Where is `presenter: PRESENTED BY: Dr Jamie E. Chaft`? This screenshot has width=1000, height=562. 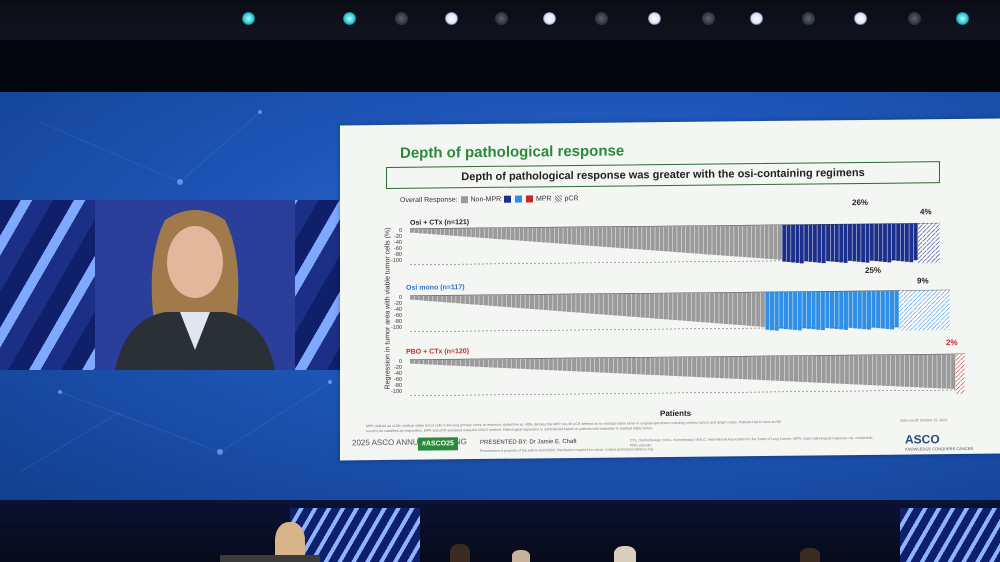 presenter: PRESENTED BY: Dr Jamie E. Chaft is located at coordinates (528, 442).